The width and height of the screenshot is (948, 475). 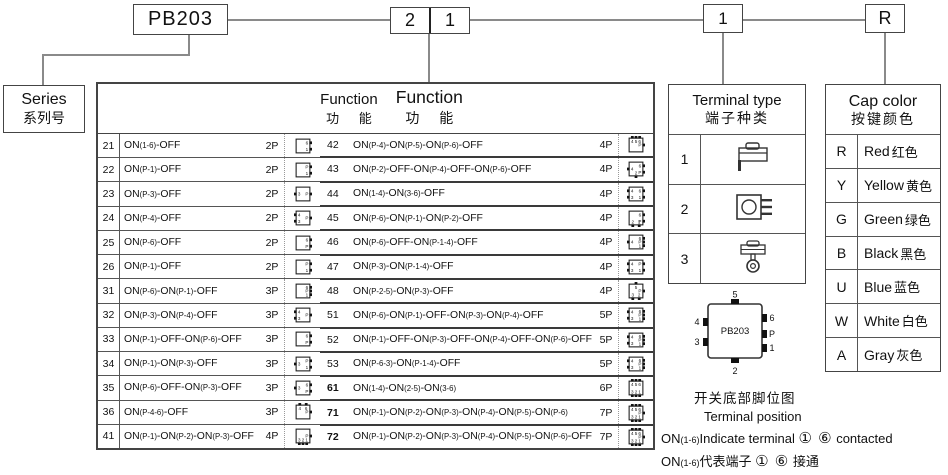 I want to click on pin-config-icon: 36 P, so click(x=302, y=388).